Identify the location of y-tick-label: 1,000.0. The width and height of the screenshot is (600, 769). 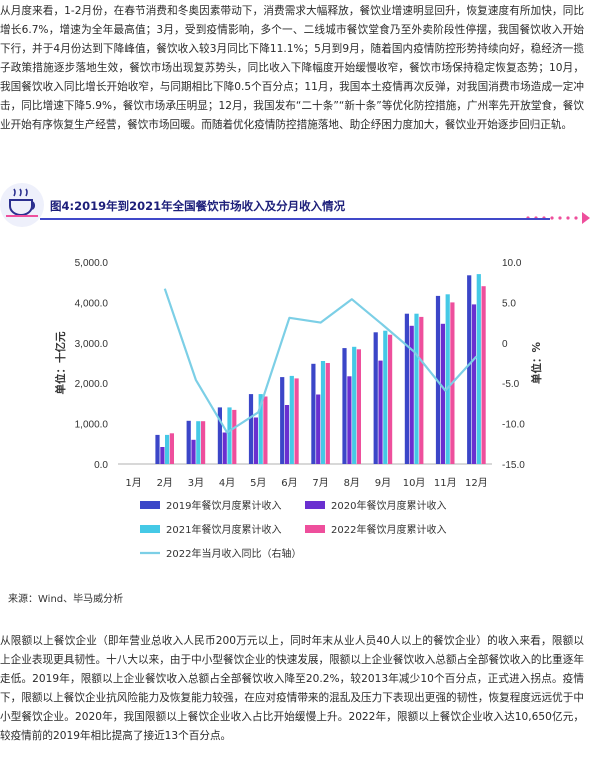
(92, 425).